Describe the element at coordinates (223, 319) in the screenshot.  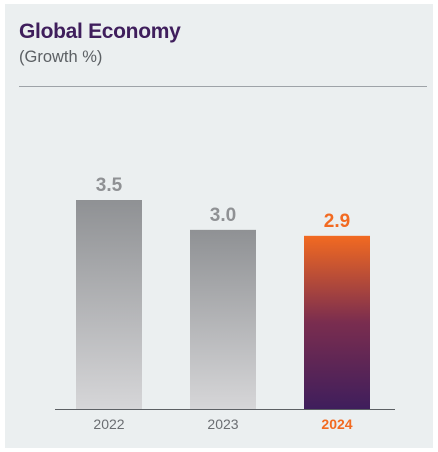
I see `bar-2023` at that location.